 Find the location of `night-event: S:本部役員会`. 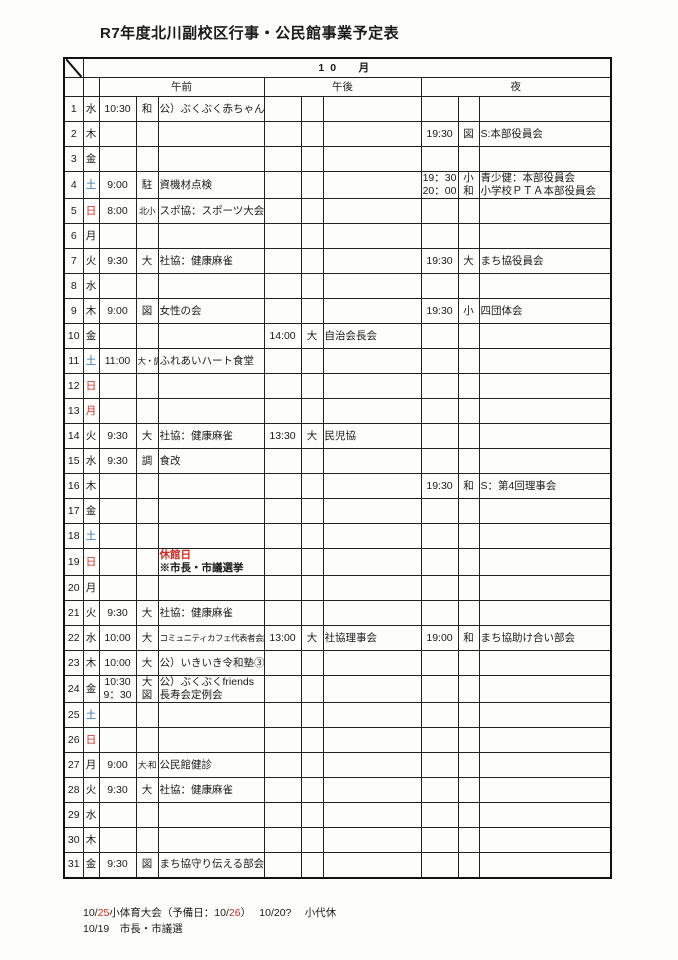

night-event: S:本部役員会 is located at coordinates (511, 133).